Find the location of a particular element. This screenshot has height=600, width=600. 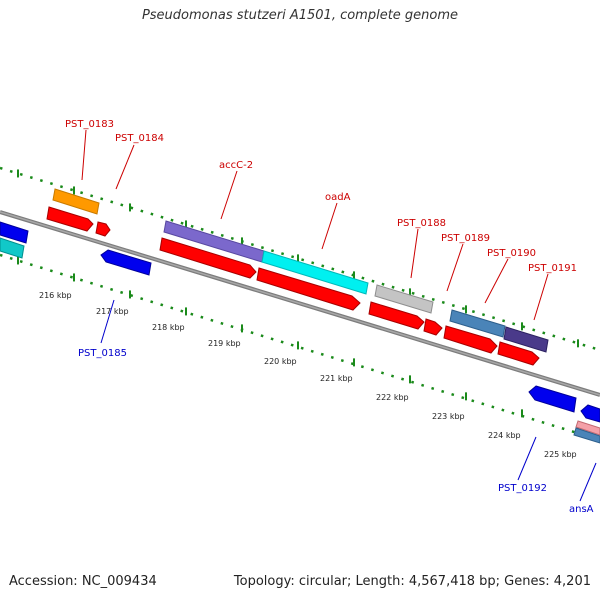

gene-label-oada: oadA is located at coordinates (338, 197).